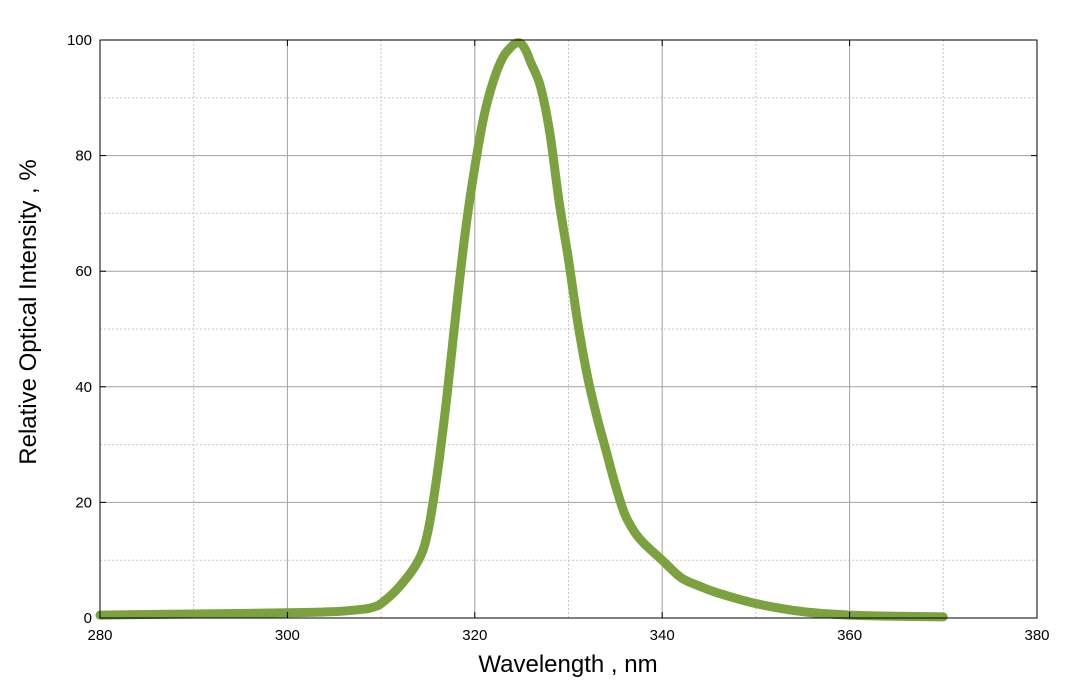 The height and width of the screenshot is (692, 1076). I want to click on y-tick-labels: 0 20 40 60 80 100, so click(79, 329).